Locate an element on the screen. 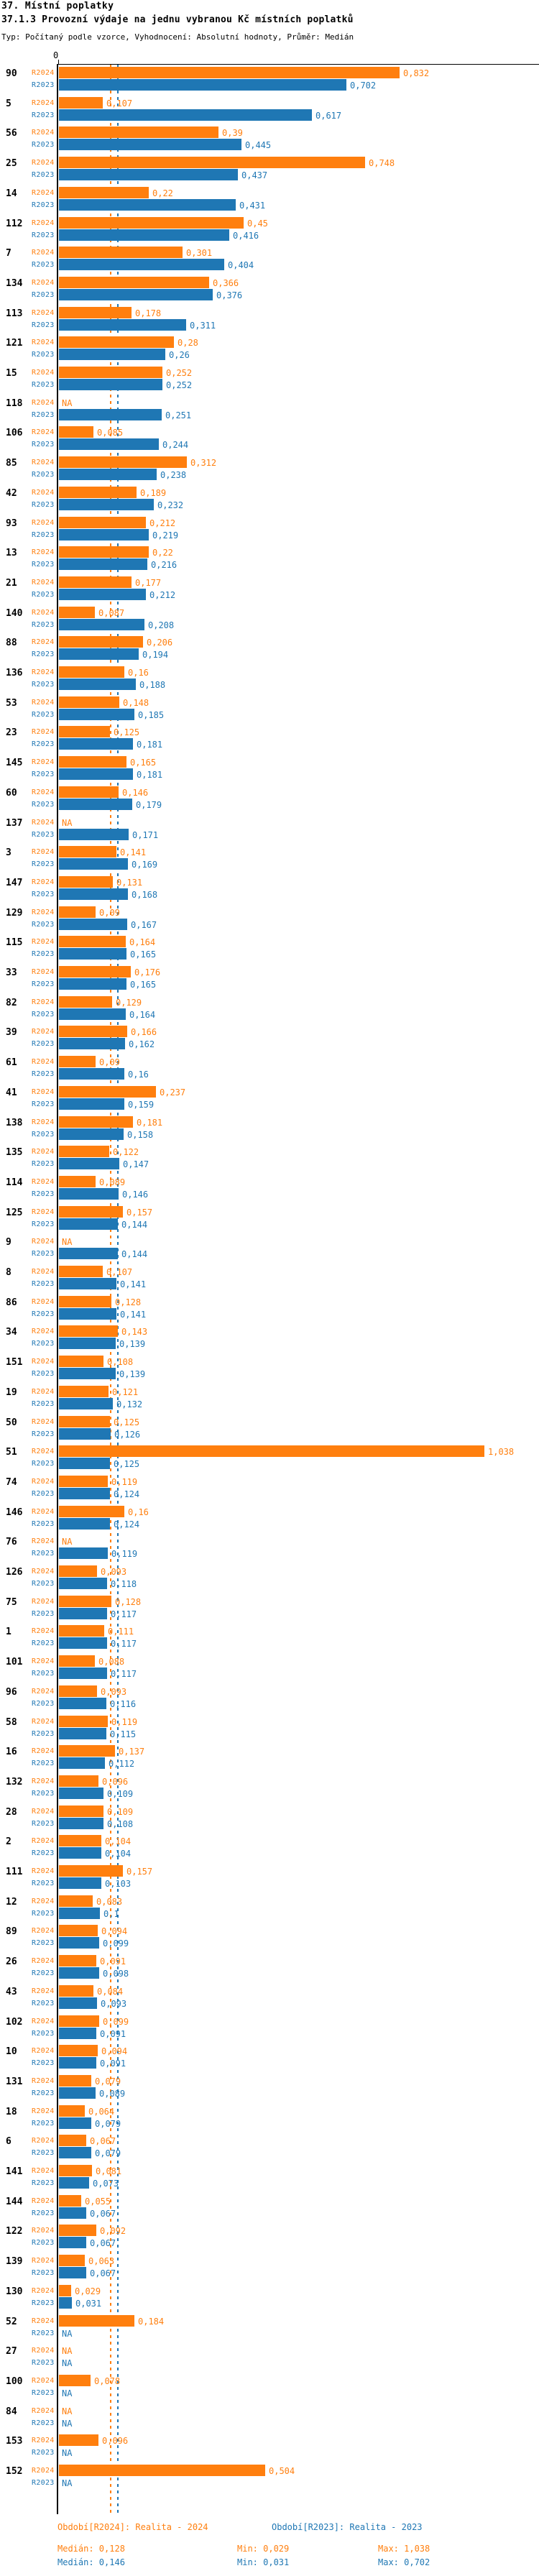 The height and width of the screenshot is (2576, 539). group-id-label: 18 is located at coordinates (11, 2112).